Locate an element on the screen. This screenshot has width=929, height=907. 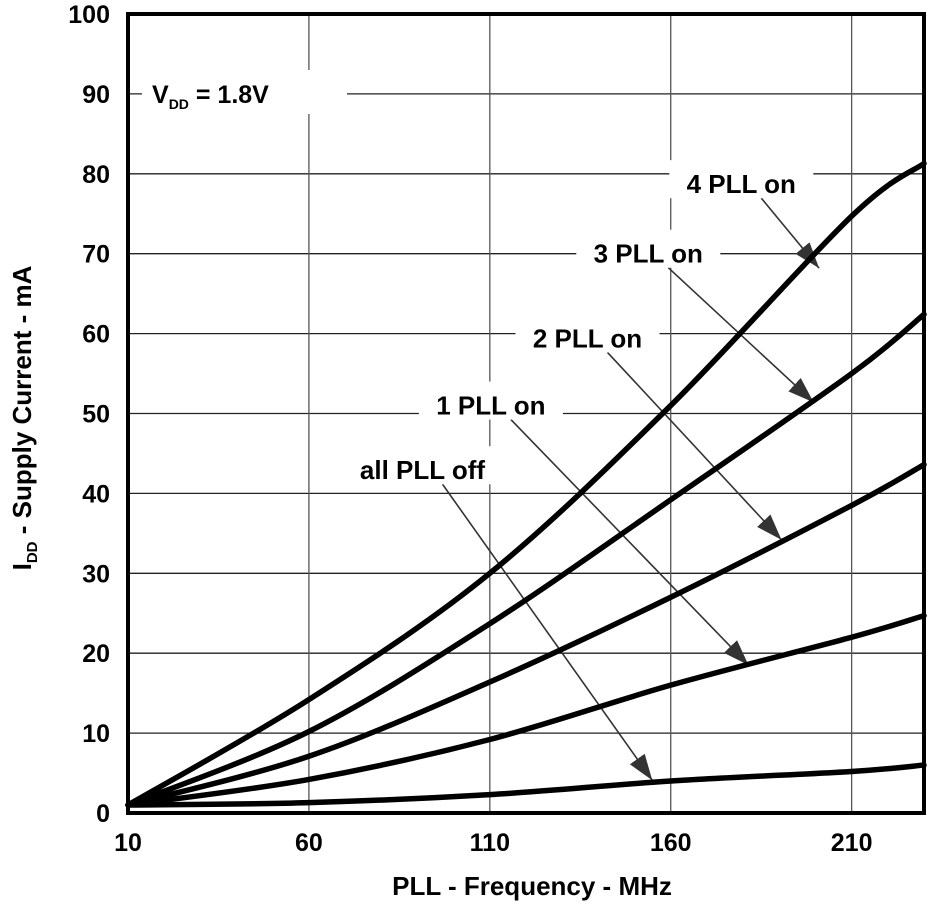
vdd-annotation: VDD = 1.8V is located at coordinates (244, 92).